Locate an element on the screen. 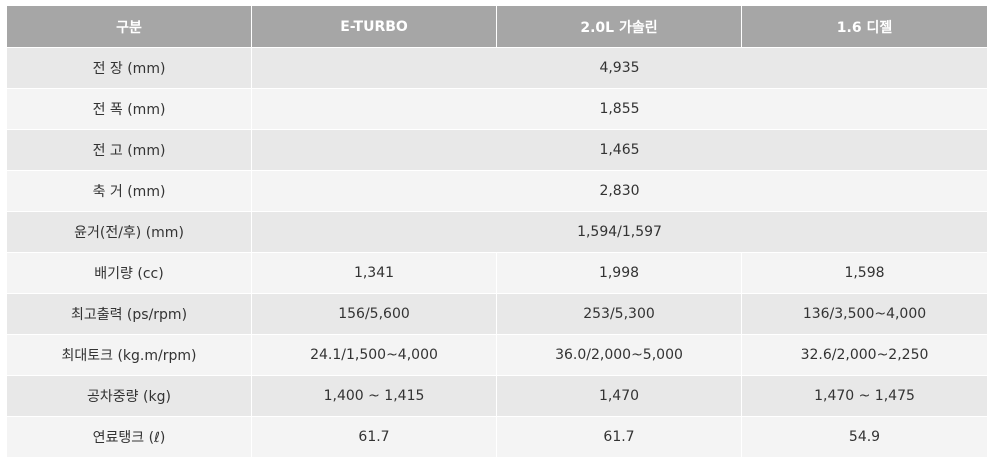 This screenshot has width=993, height=460. row-merged-value: 2,830 is located at coordinates (619, 190).